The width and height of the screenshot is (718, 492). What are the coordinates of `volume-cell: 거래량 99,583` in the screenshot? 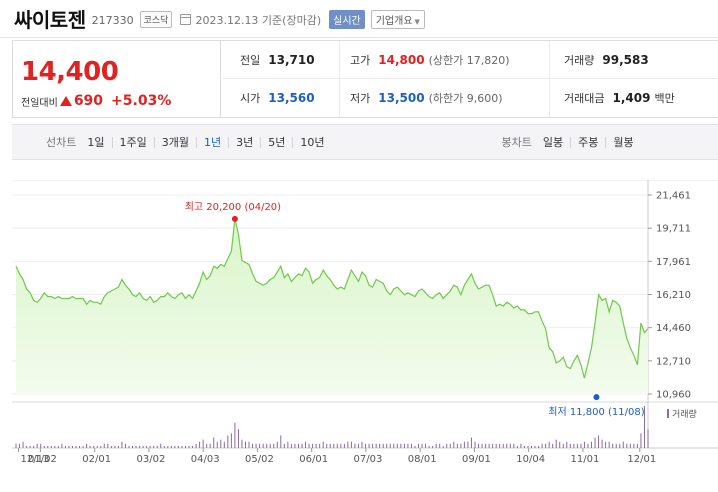 It's located at (634, 60).